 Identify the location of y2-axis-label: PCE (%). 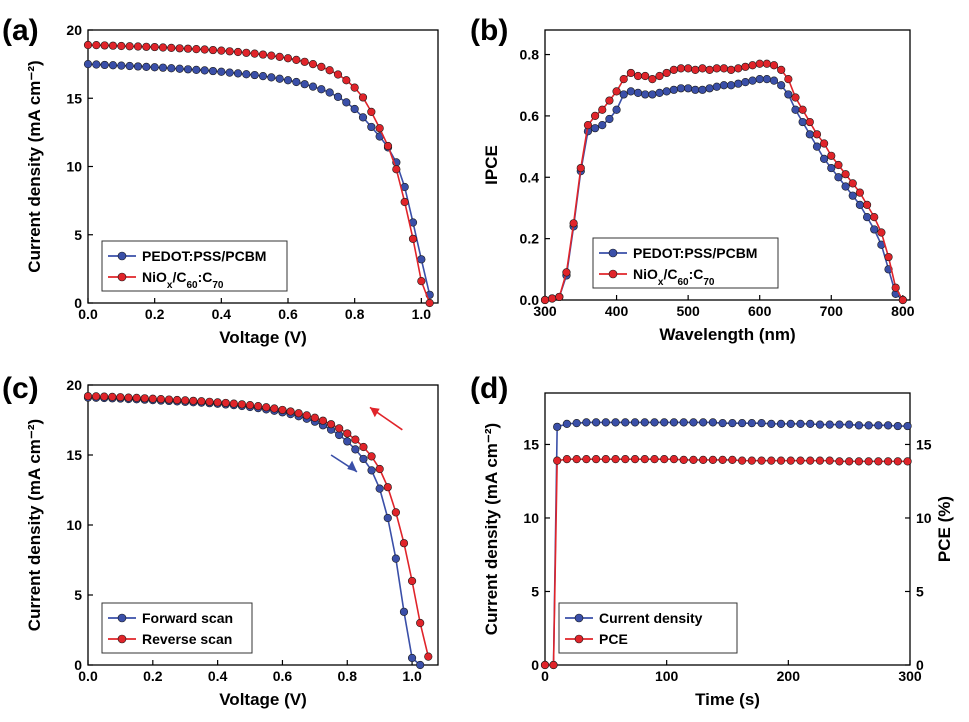
(944, 529).